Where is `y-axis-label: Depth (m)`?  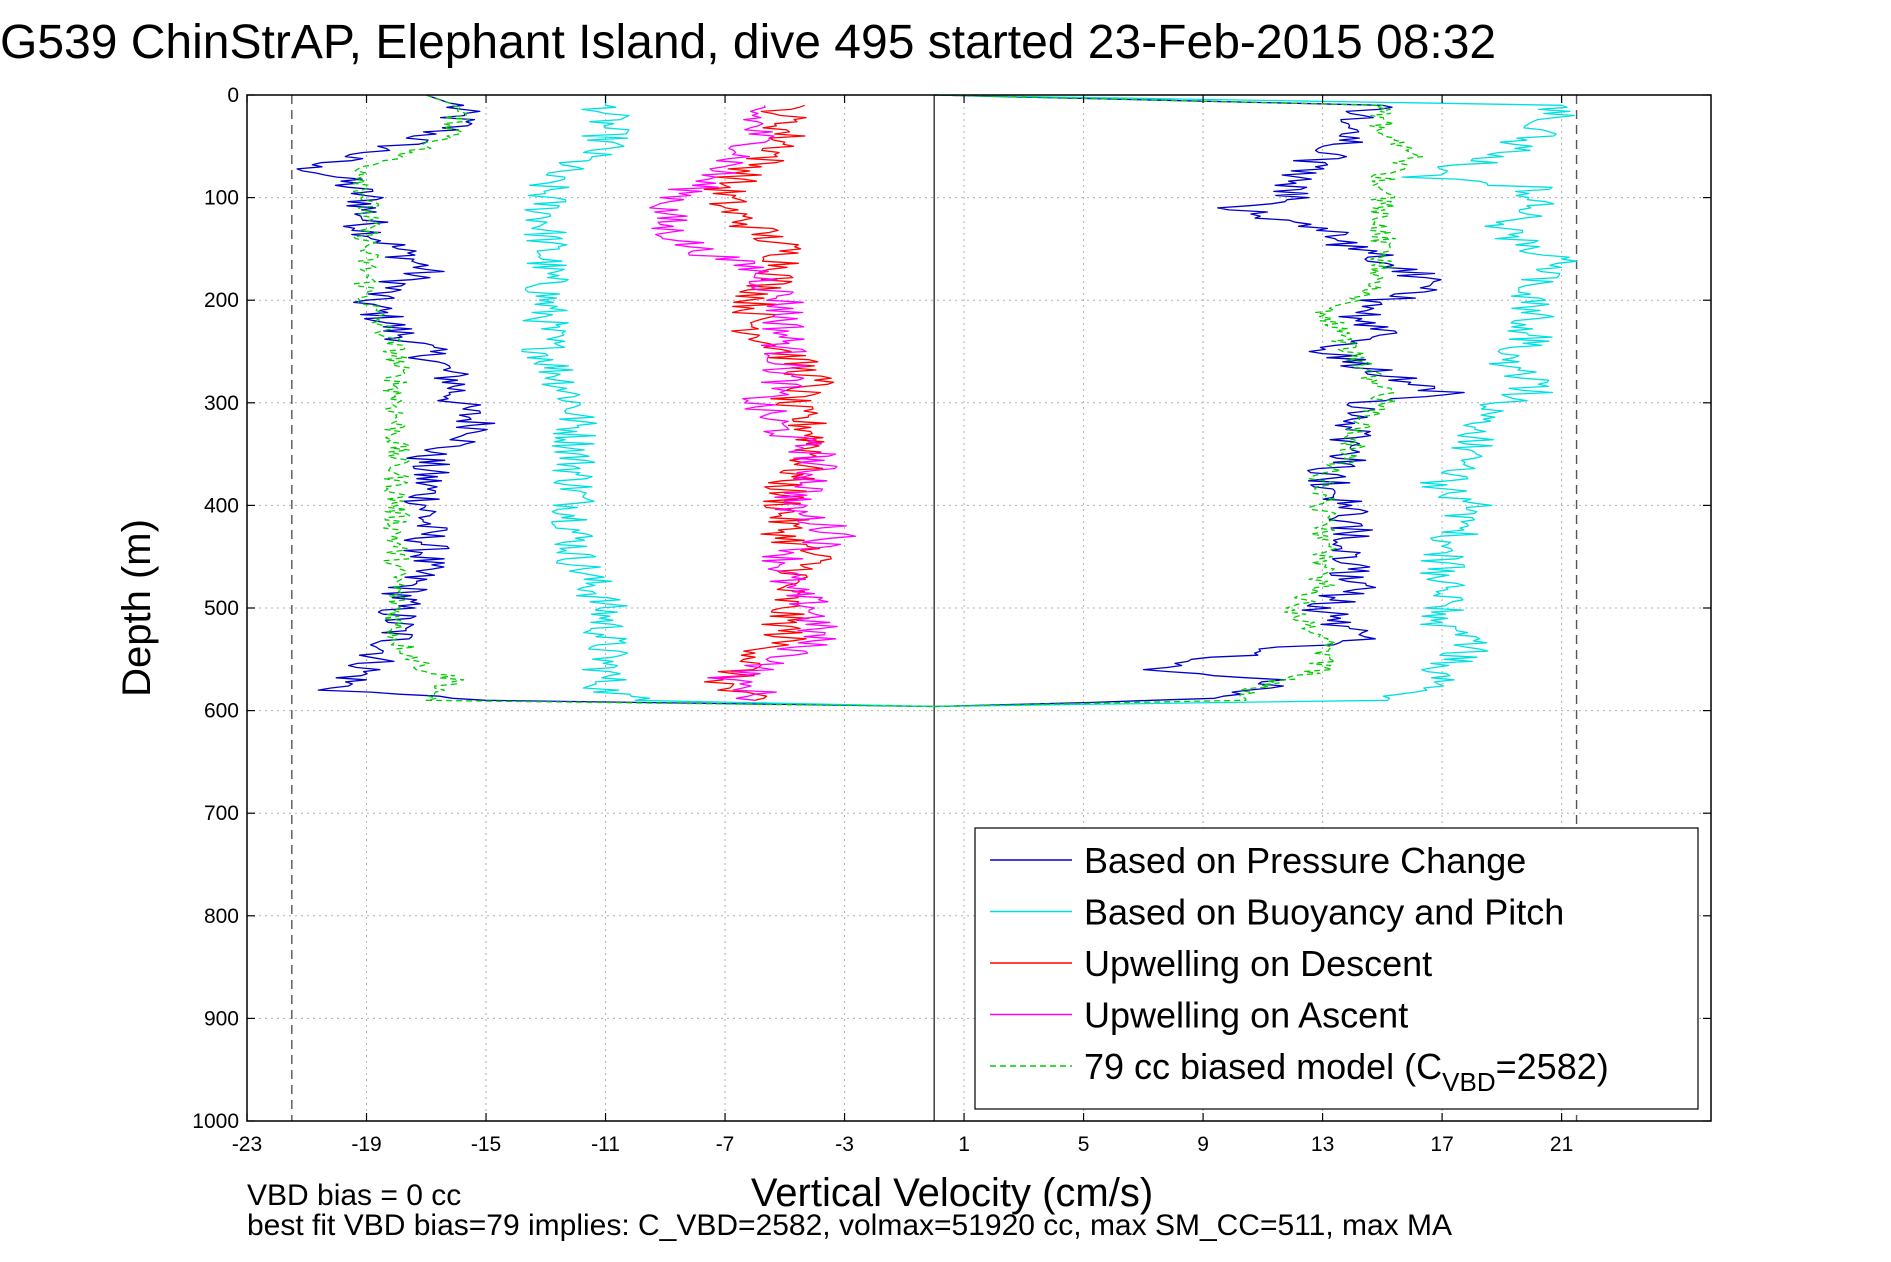 y-axis-label: Depth (m) is located at coordinates (137, 608).